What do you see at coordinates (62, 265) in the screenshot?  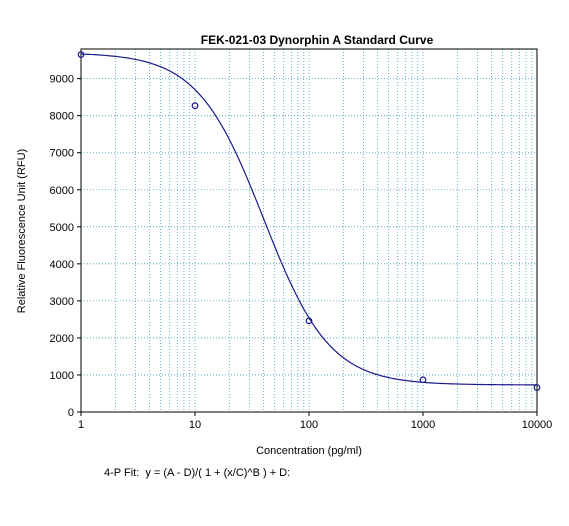 I see `y-tick-label: 4000` at bounding box center [62, 265].